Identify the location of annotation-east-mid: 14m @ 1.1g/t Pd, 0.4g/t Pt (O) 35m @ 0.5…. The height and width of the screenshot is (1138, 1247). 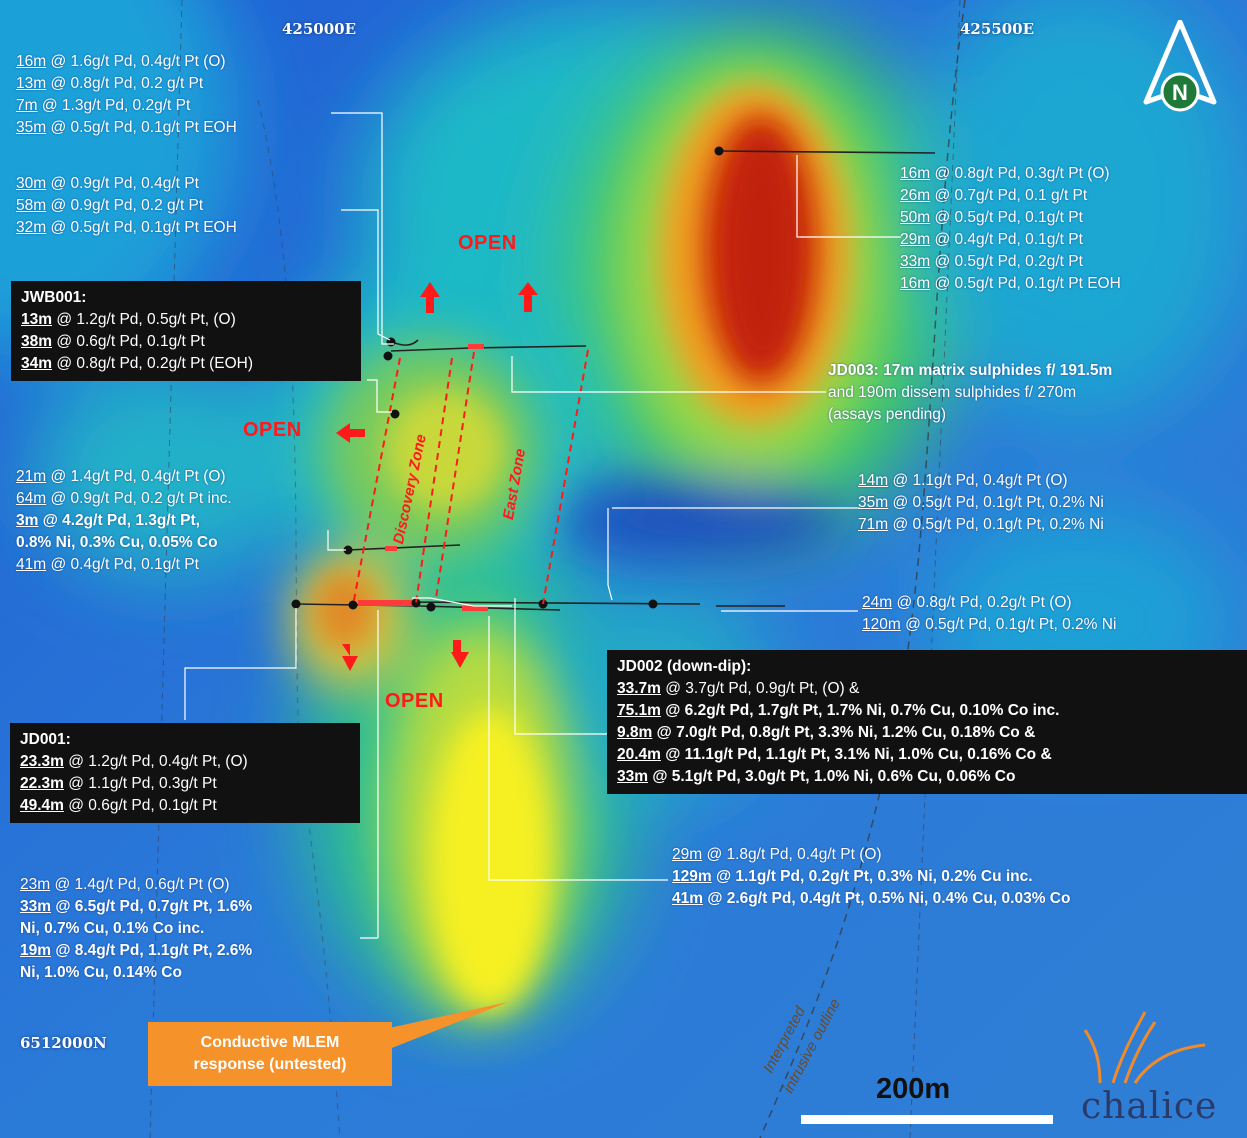
(981, 503).